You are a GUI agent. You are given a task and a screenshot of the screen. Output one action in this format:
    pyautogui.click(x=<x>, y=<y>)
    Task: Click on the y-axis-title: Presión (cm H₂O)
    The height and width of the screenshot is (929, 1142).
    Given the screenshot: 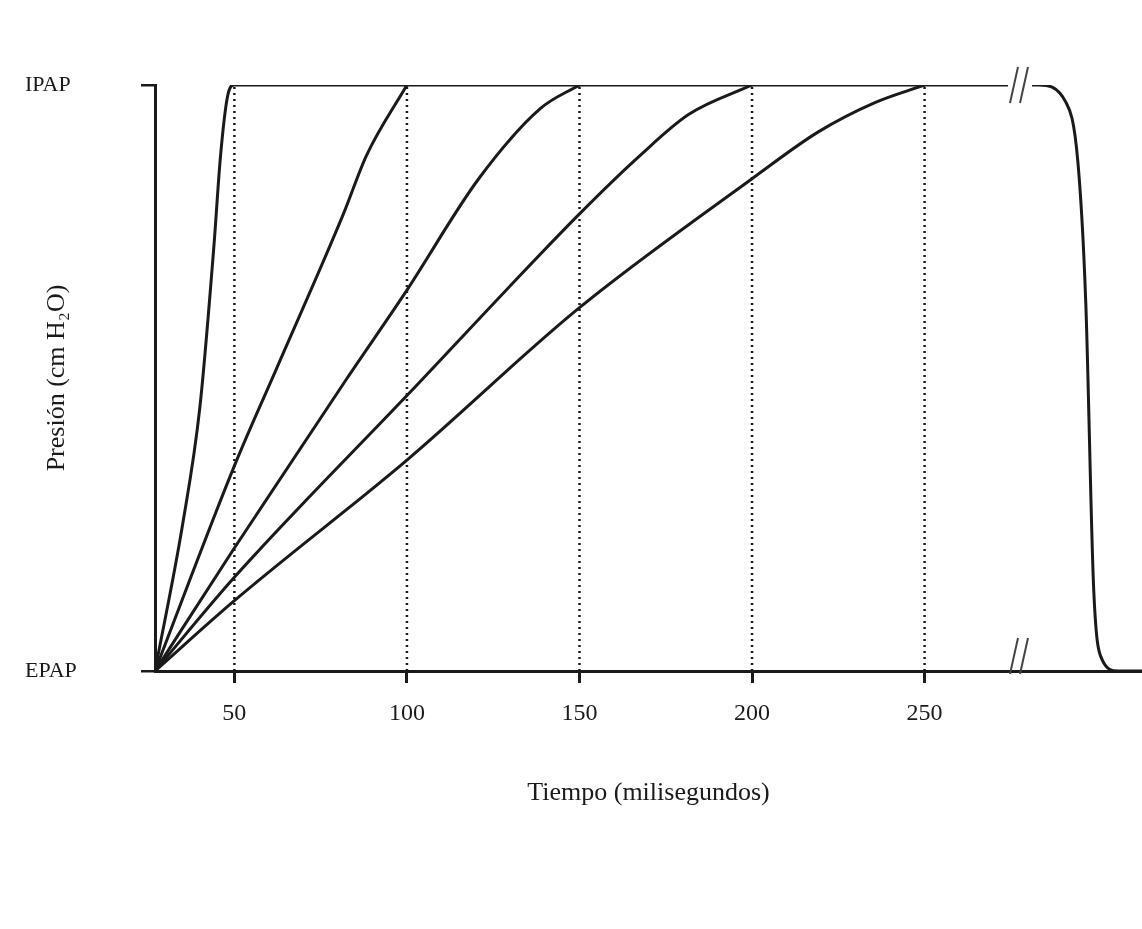 What is the action you would take?
    pyautogui.click(x=56, y=378)
    